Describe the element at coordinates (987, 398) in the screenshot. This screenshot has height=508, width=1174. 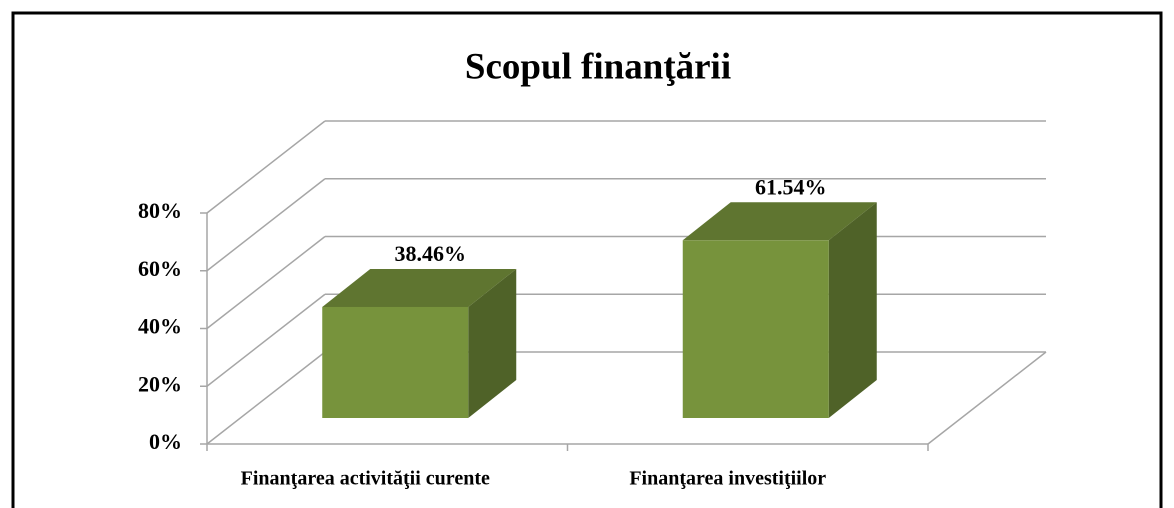
I see `floor-edge` at that location.